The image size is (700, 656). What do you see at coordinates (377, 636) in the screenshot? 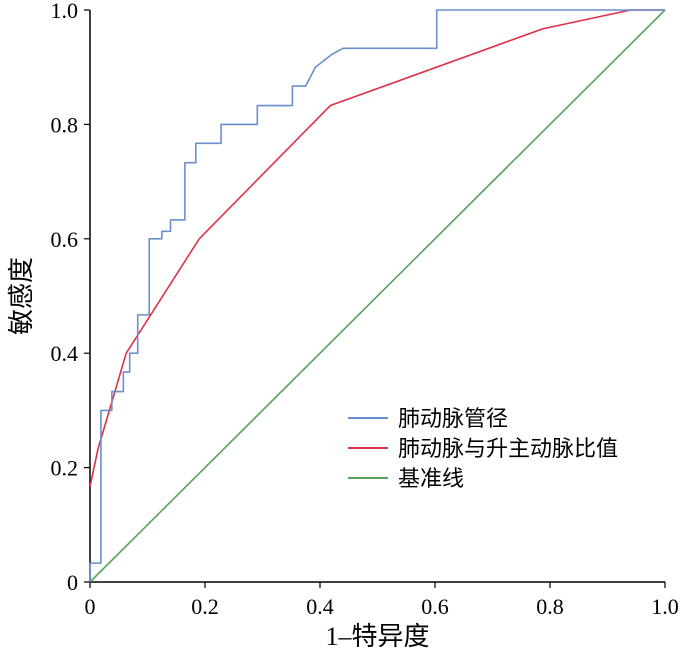
I see `x-axis-label: 1–特异度` at bounding box center [377, 636].